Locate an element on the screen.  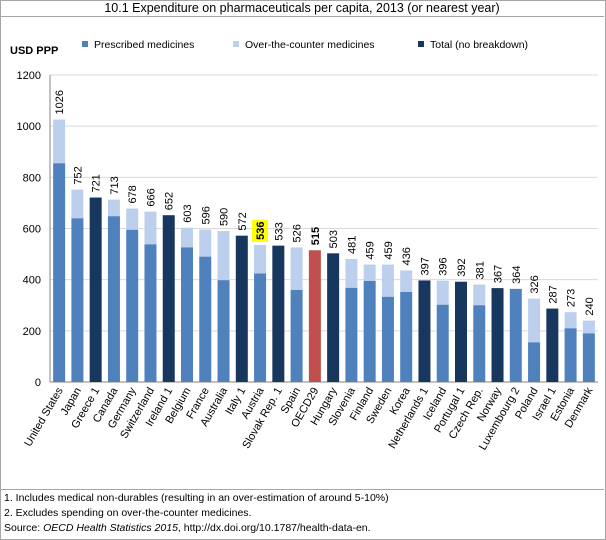
value-label: 596 is located at coordinates (206, 215).